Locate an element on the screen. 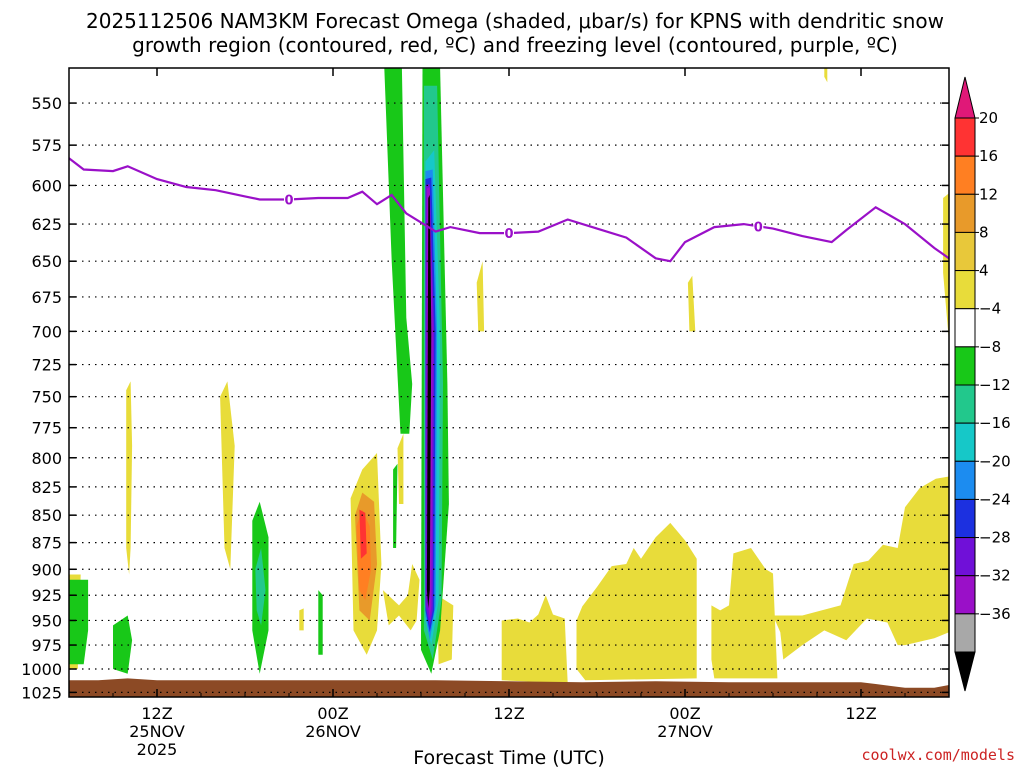 The height and width of the screenshot is (768, 1024). y-tick-label-625: 625 is located at coordinates (46, 224).